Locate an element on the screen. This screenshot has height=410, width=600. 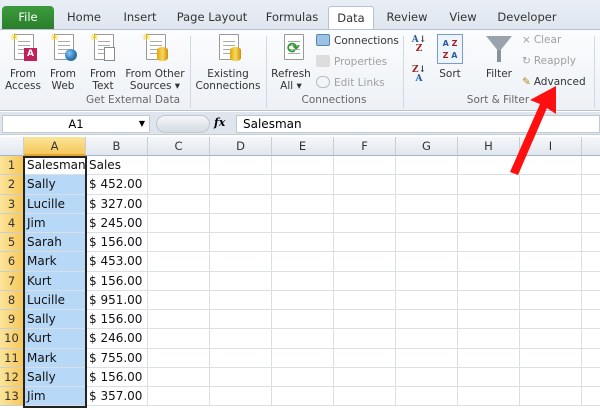
cell: Mark is located at coordinates (55, 262).